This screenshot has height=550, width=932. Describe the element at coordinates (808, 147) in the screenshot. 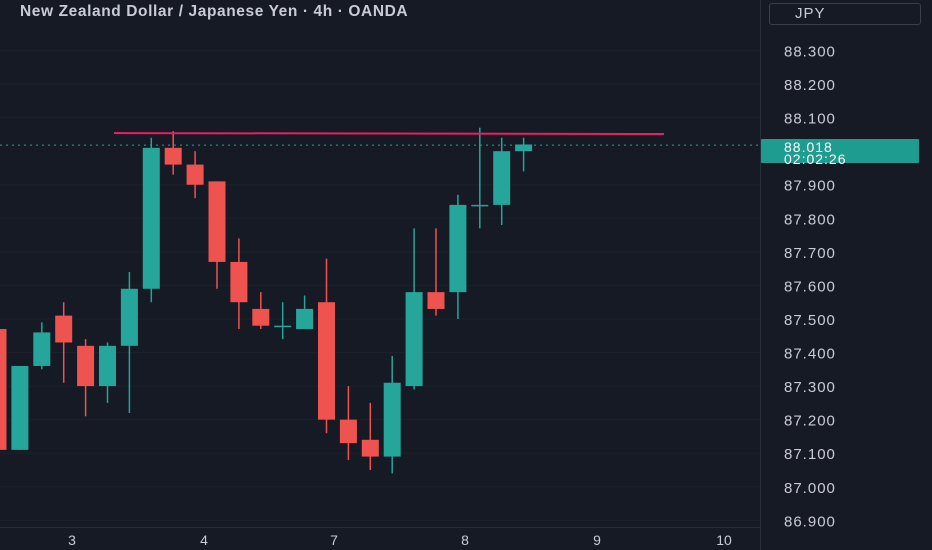

I see `last-price-value: 88.018` at that location.